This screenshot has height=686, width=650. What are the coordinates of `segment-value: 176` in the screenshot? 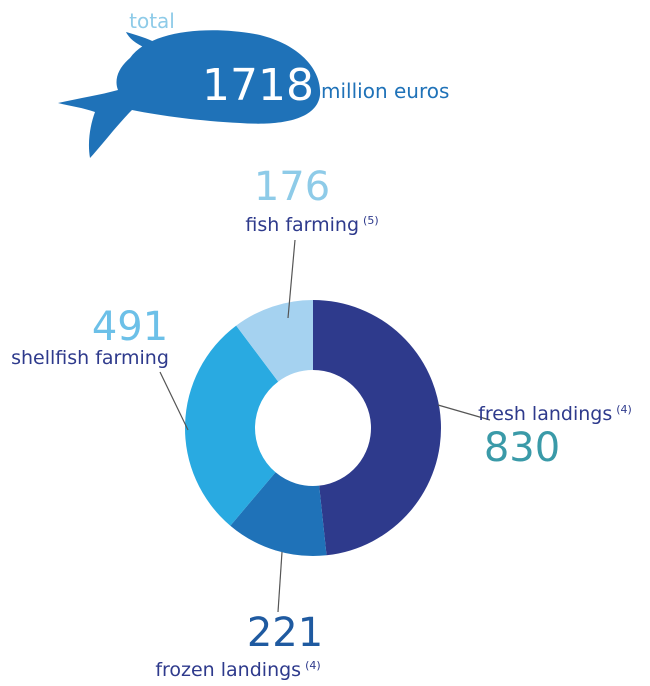 It's located at (292, 187).